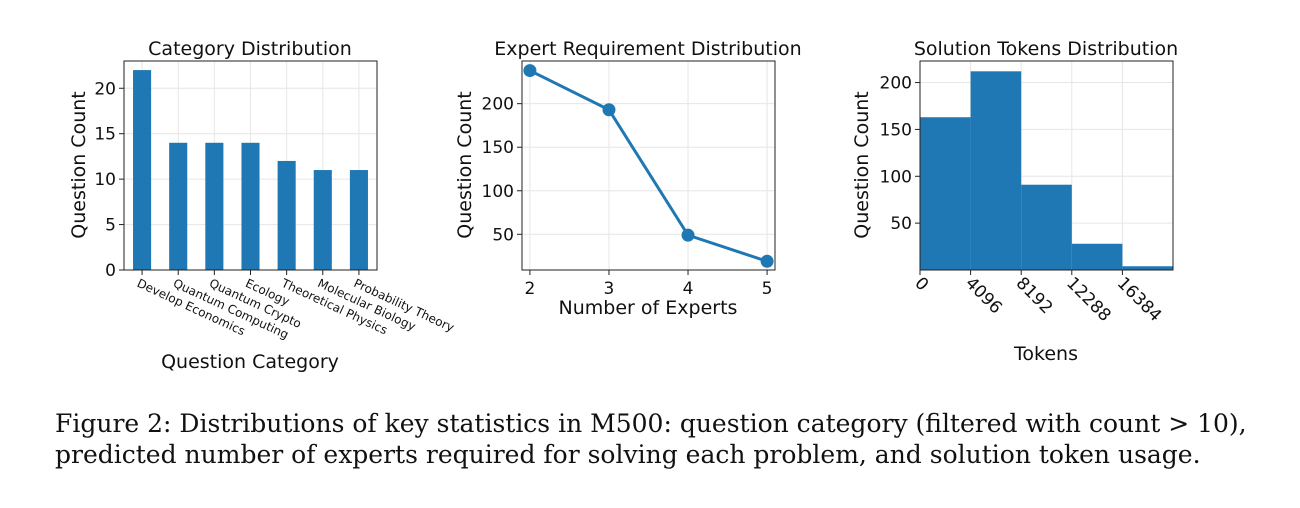 This screenshot has height=508, width=1300. Describe the element at coordinates (688, 289) in the screenshot. I see `c2-x-tick-label: 4` at that location.